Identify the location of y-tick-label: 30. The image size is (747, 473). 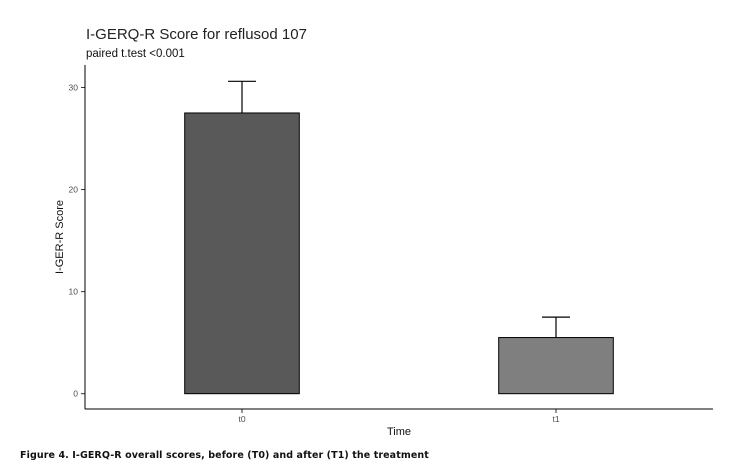
(74, 87).